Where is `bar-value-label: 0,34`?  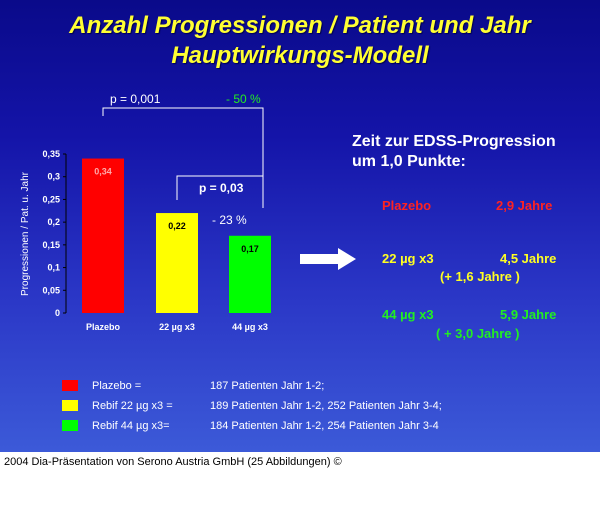 bar-value-label: 0,34 is located at coordinates (103, 172).